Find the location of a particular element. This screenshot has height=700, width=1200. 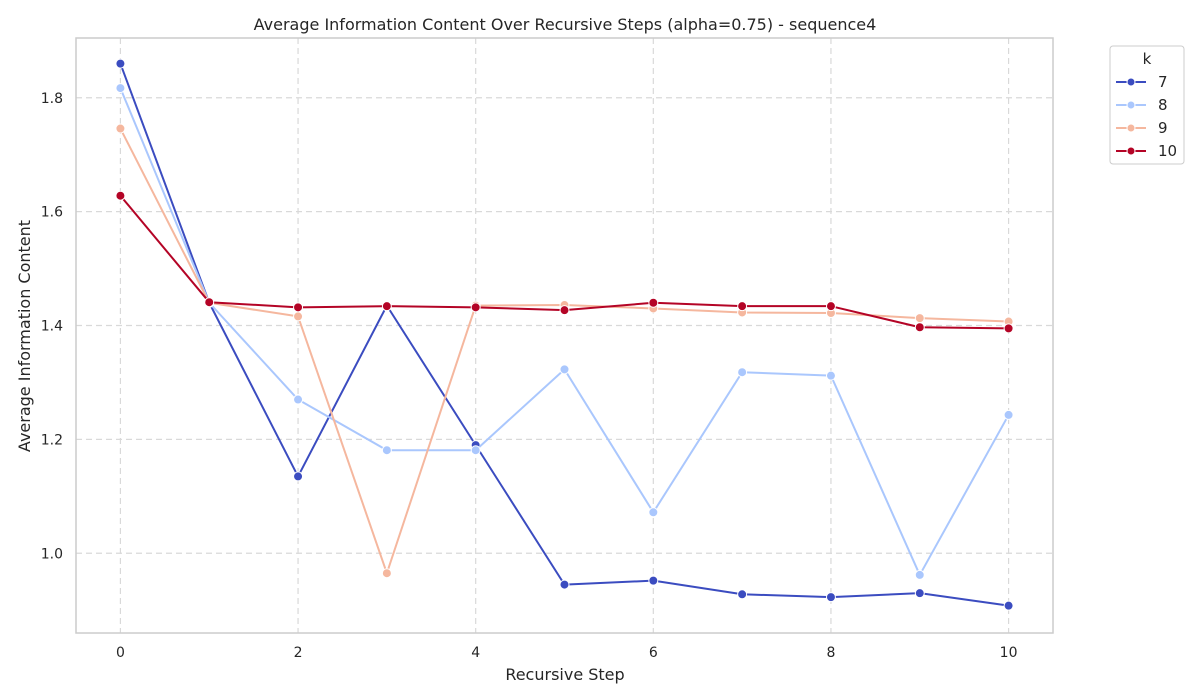

x-axis-label: Recursive Step is located at coordinates (564, 674).